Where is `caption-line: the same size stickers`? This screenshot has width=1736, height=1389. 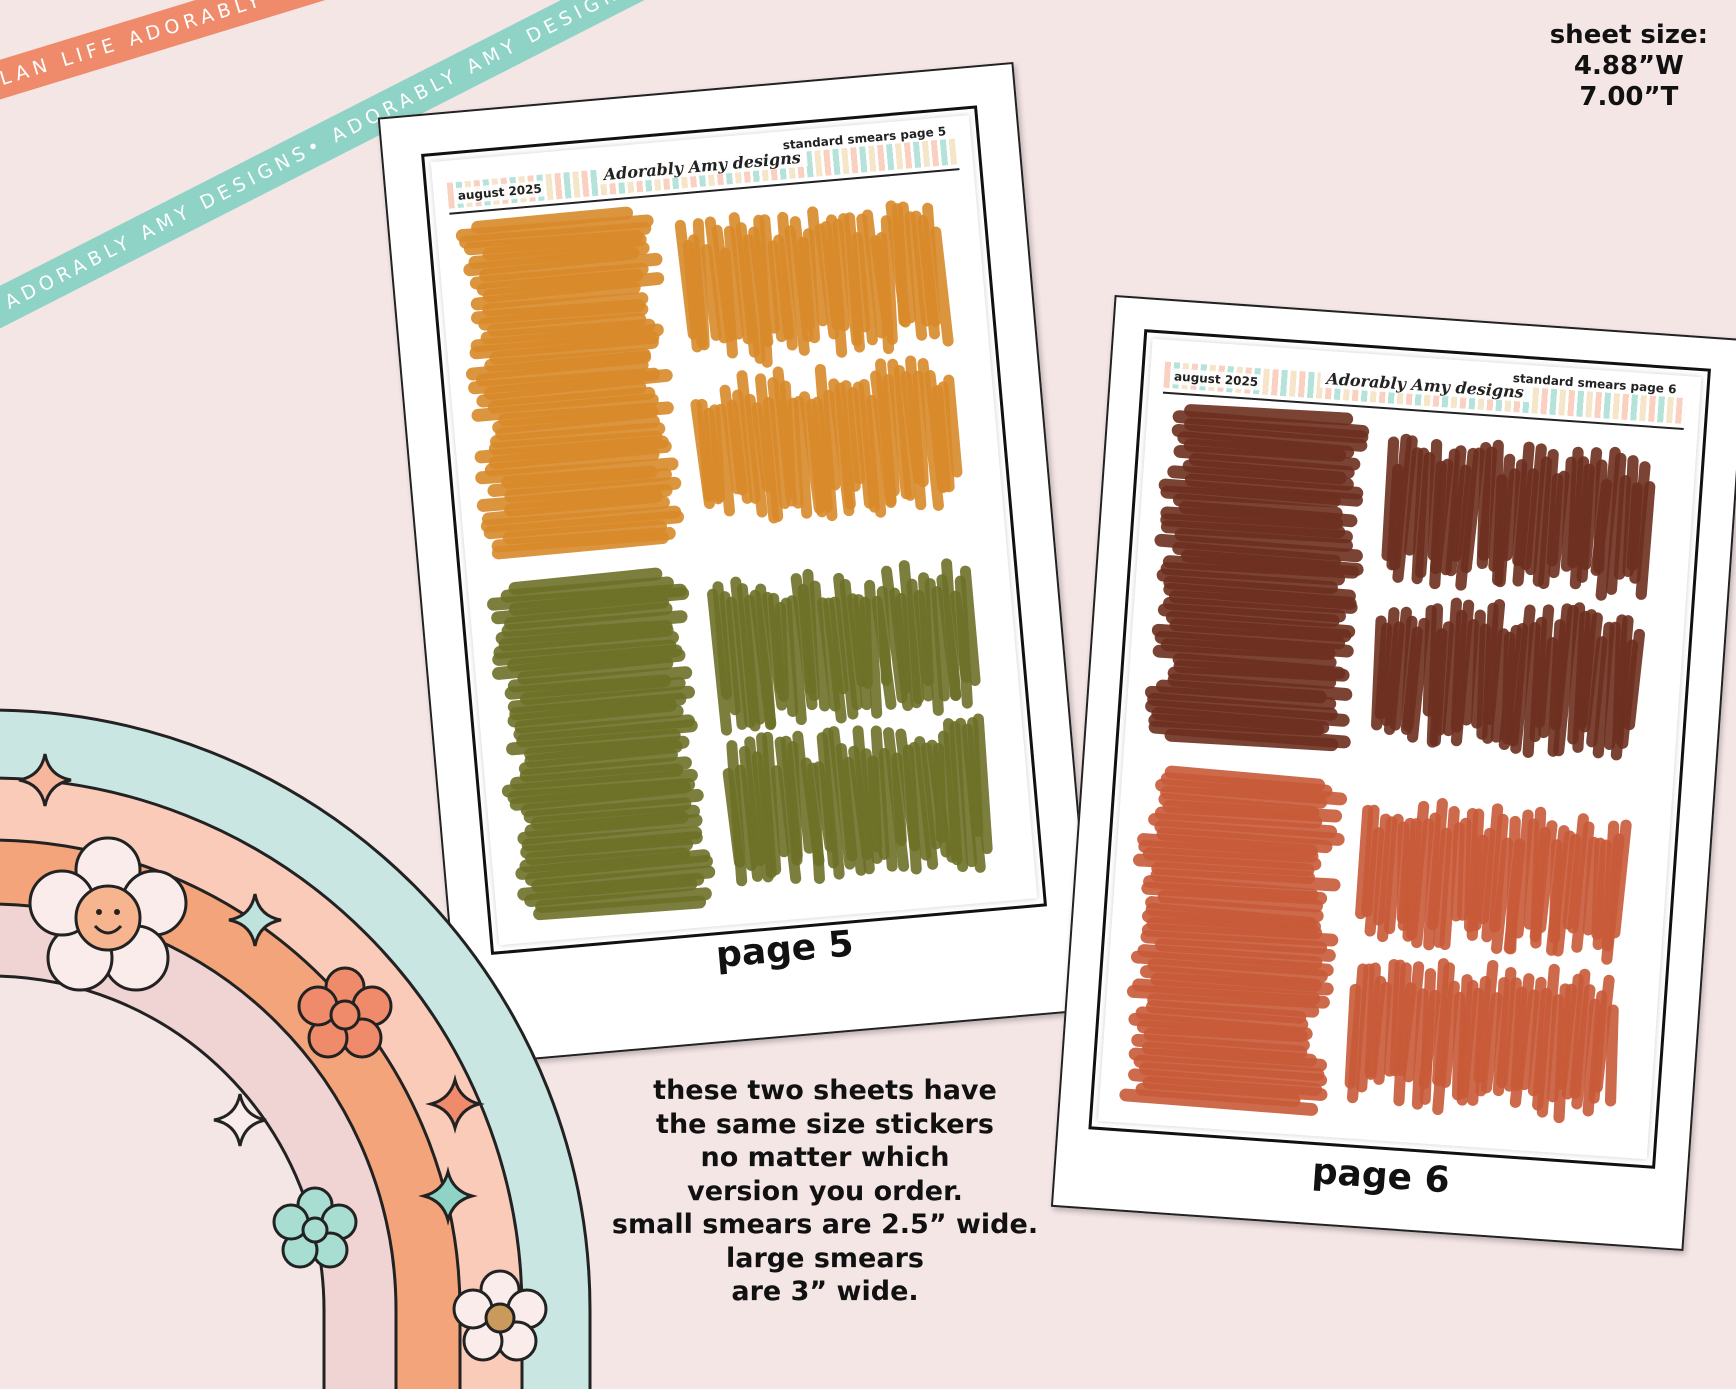
caption-line: the same size stickers is located at coordinates (825, 1124).